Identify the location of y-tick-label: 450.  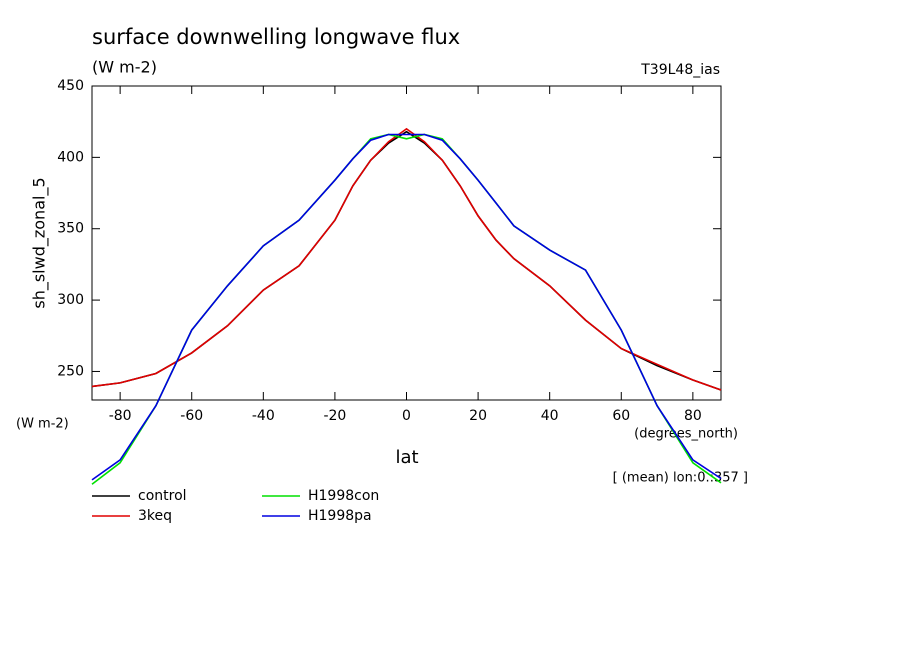
(70, 86).